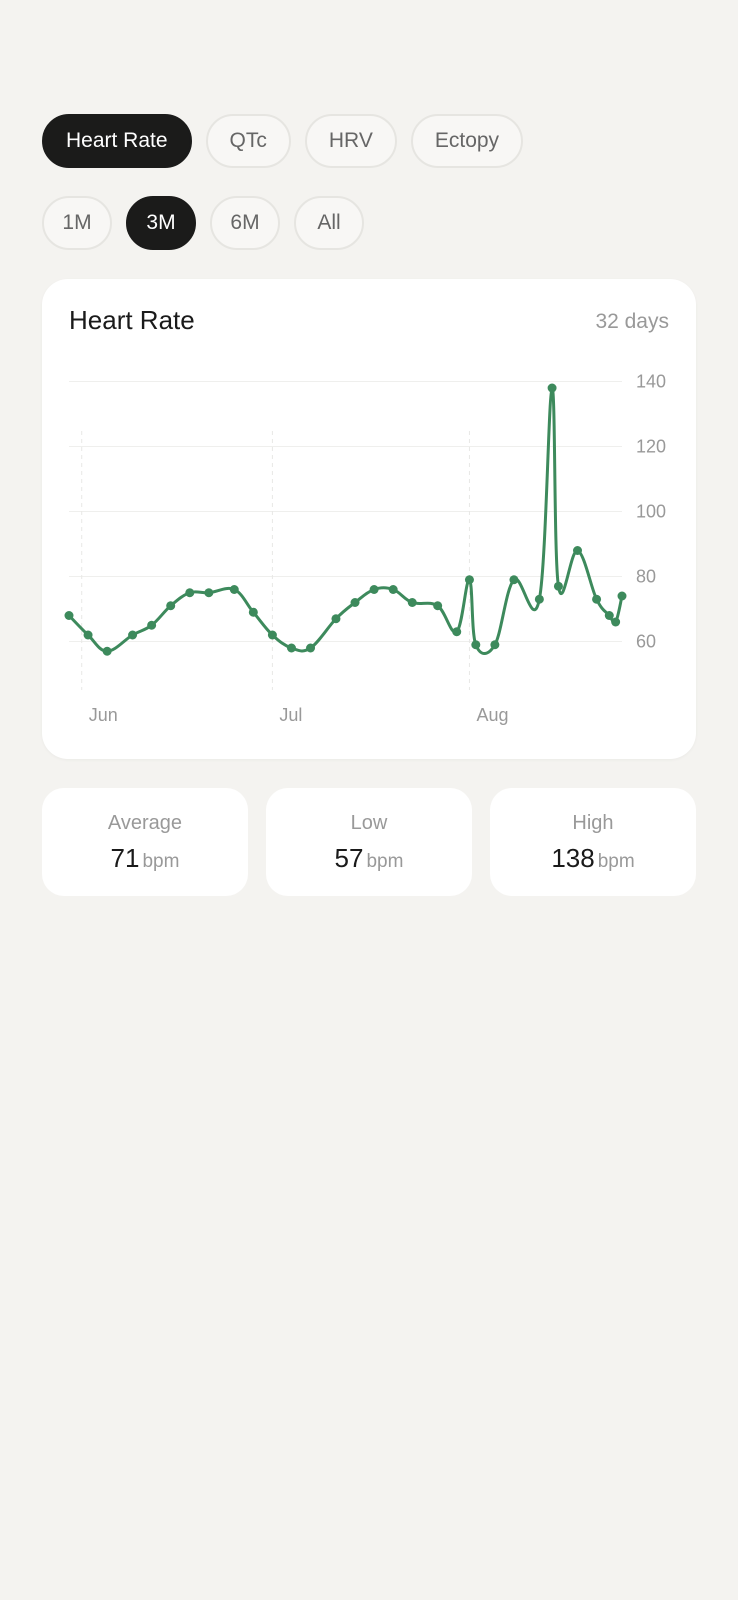 This screenshot has height=1600, width=738. Describe the element at coordinates (77, 223) in the screenshot. I see `range-1m: 1M` at that location.